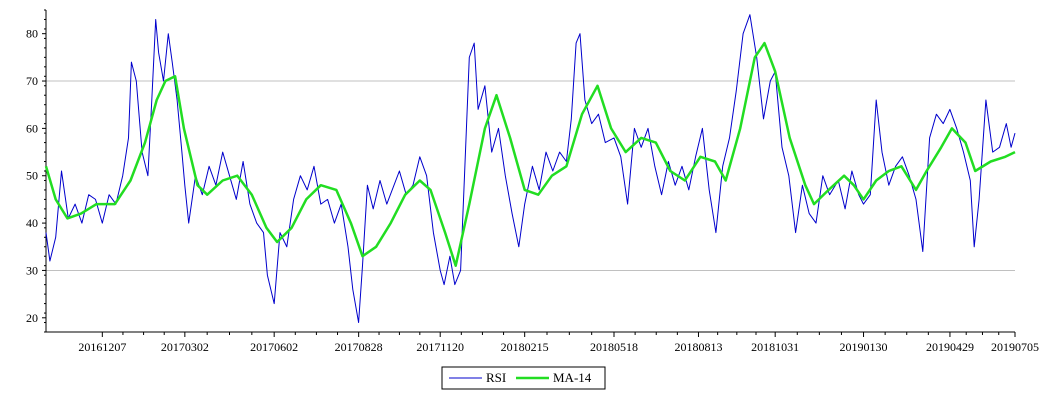 Image resolution: width=1046 pixels, height=400 pixels. I want to click on x-tick-label: 20170602, so click(274, 347).